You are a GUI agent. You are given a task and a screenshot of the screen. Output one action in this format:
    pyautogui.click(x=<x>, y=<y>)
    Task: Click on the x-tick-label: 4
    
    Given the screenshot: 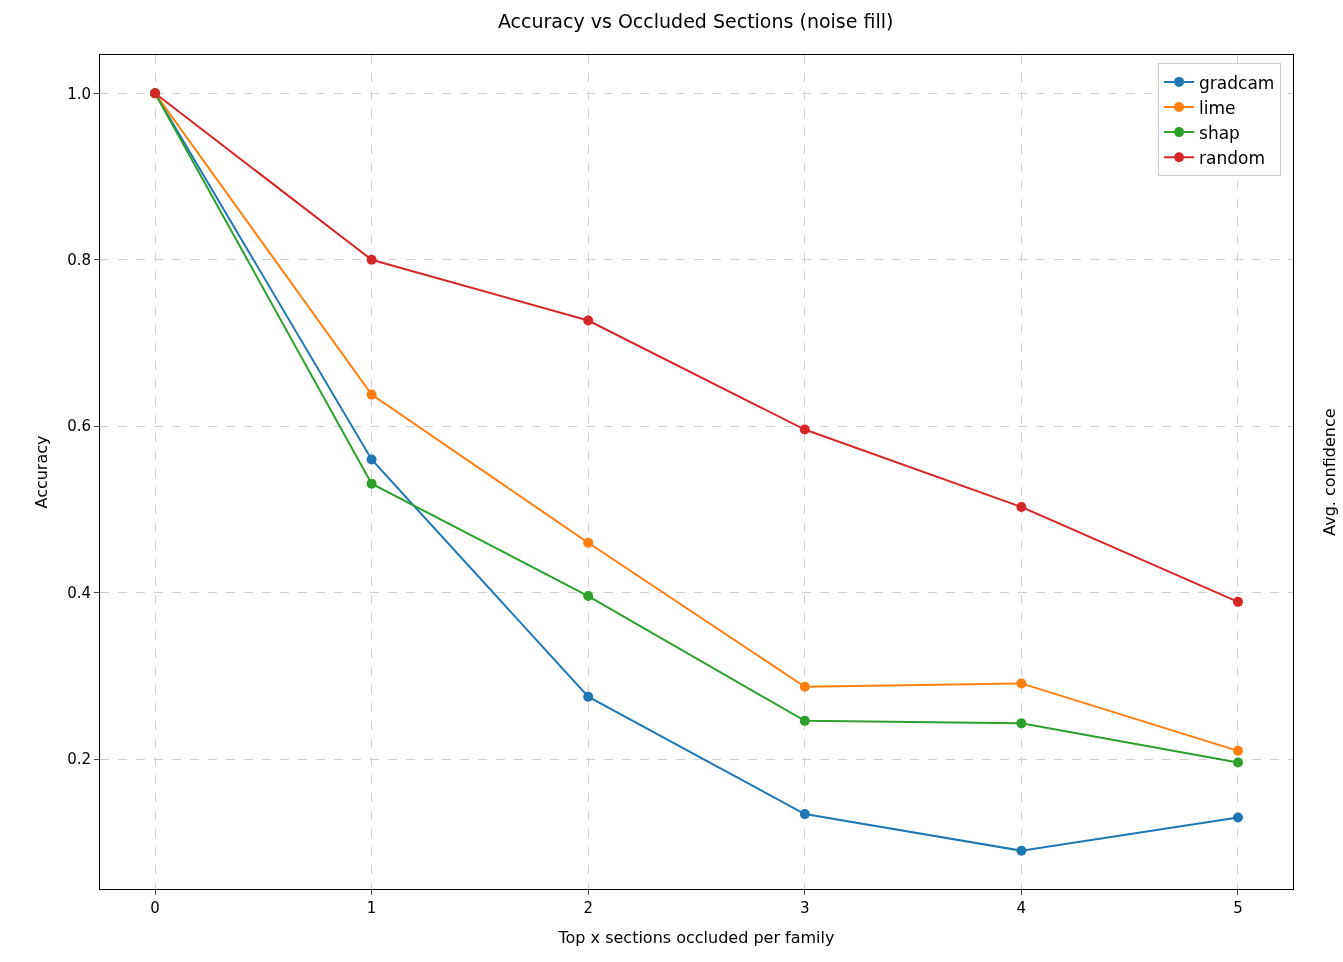 What is the action you would take?
    pyautogui.click(x=1021, y=908)
    